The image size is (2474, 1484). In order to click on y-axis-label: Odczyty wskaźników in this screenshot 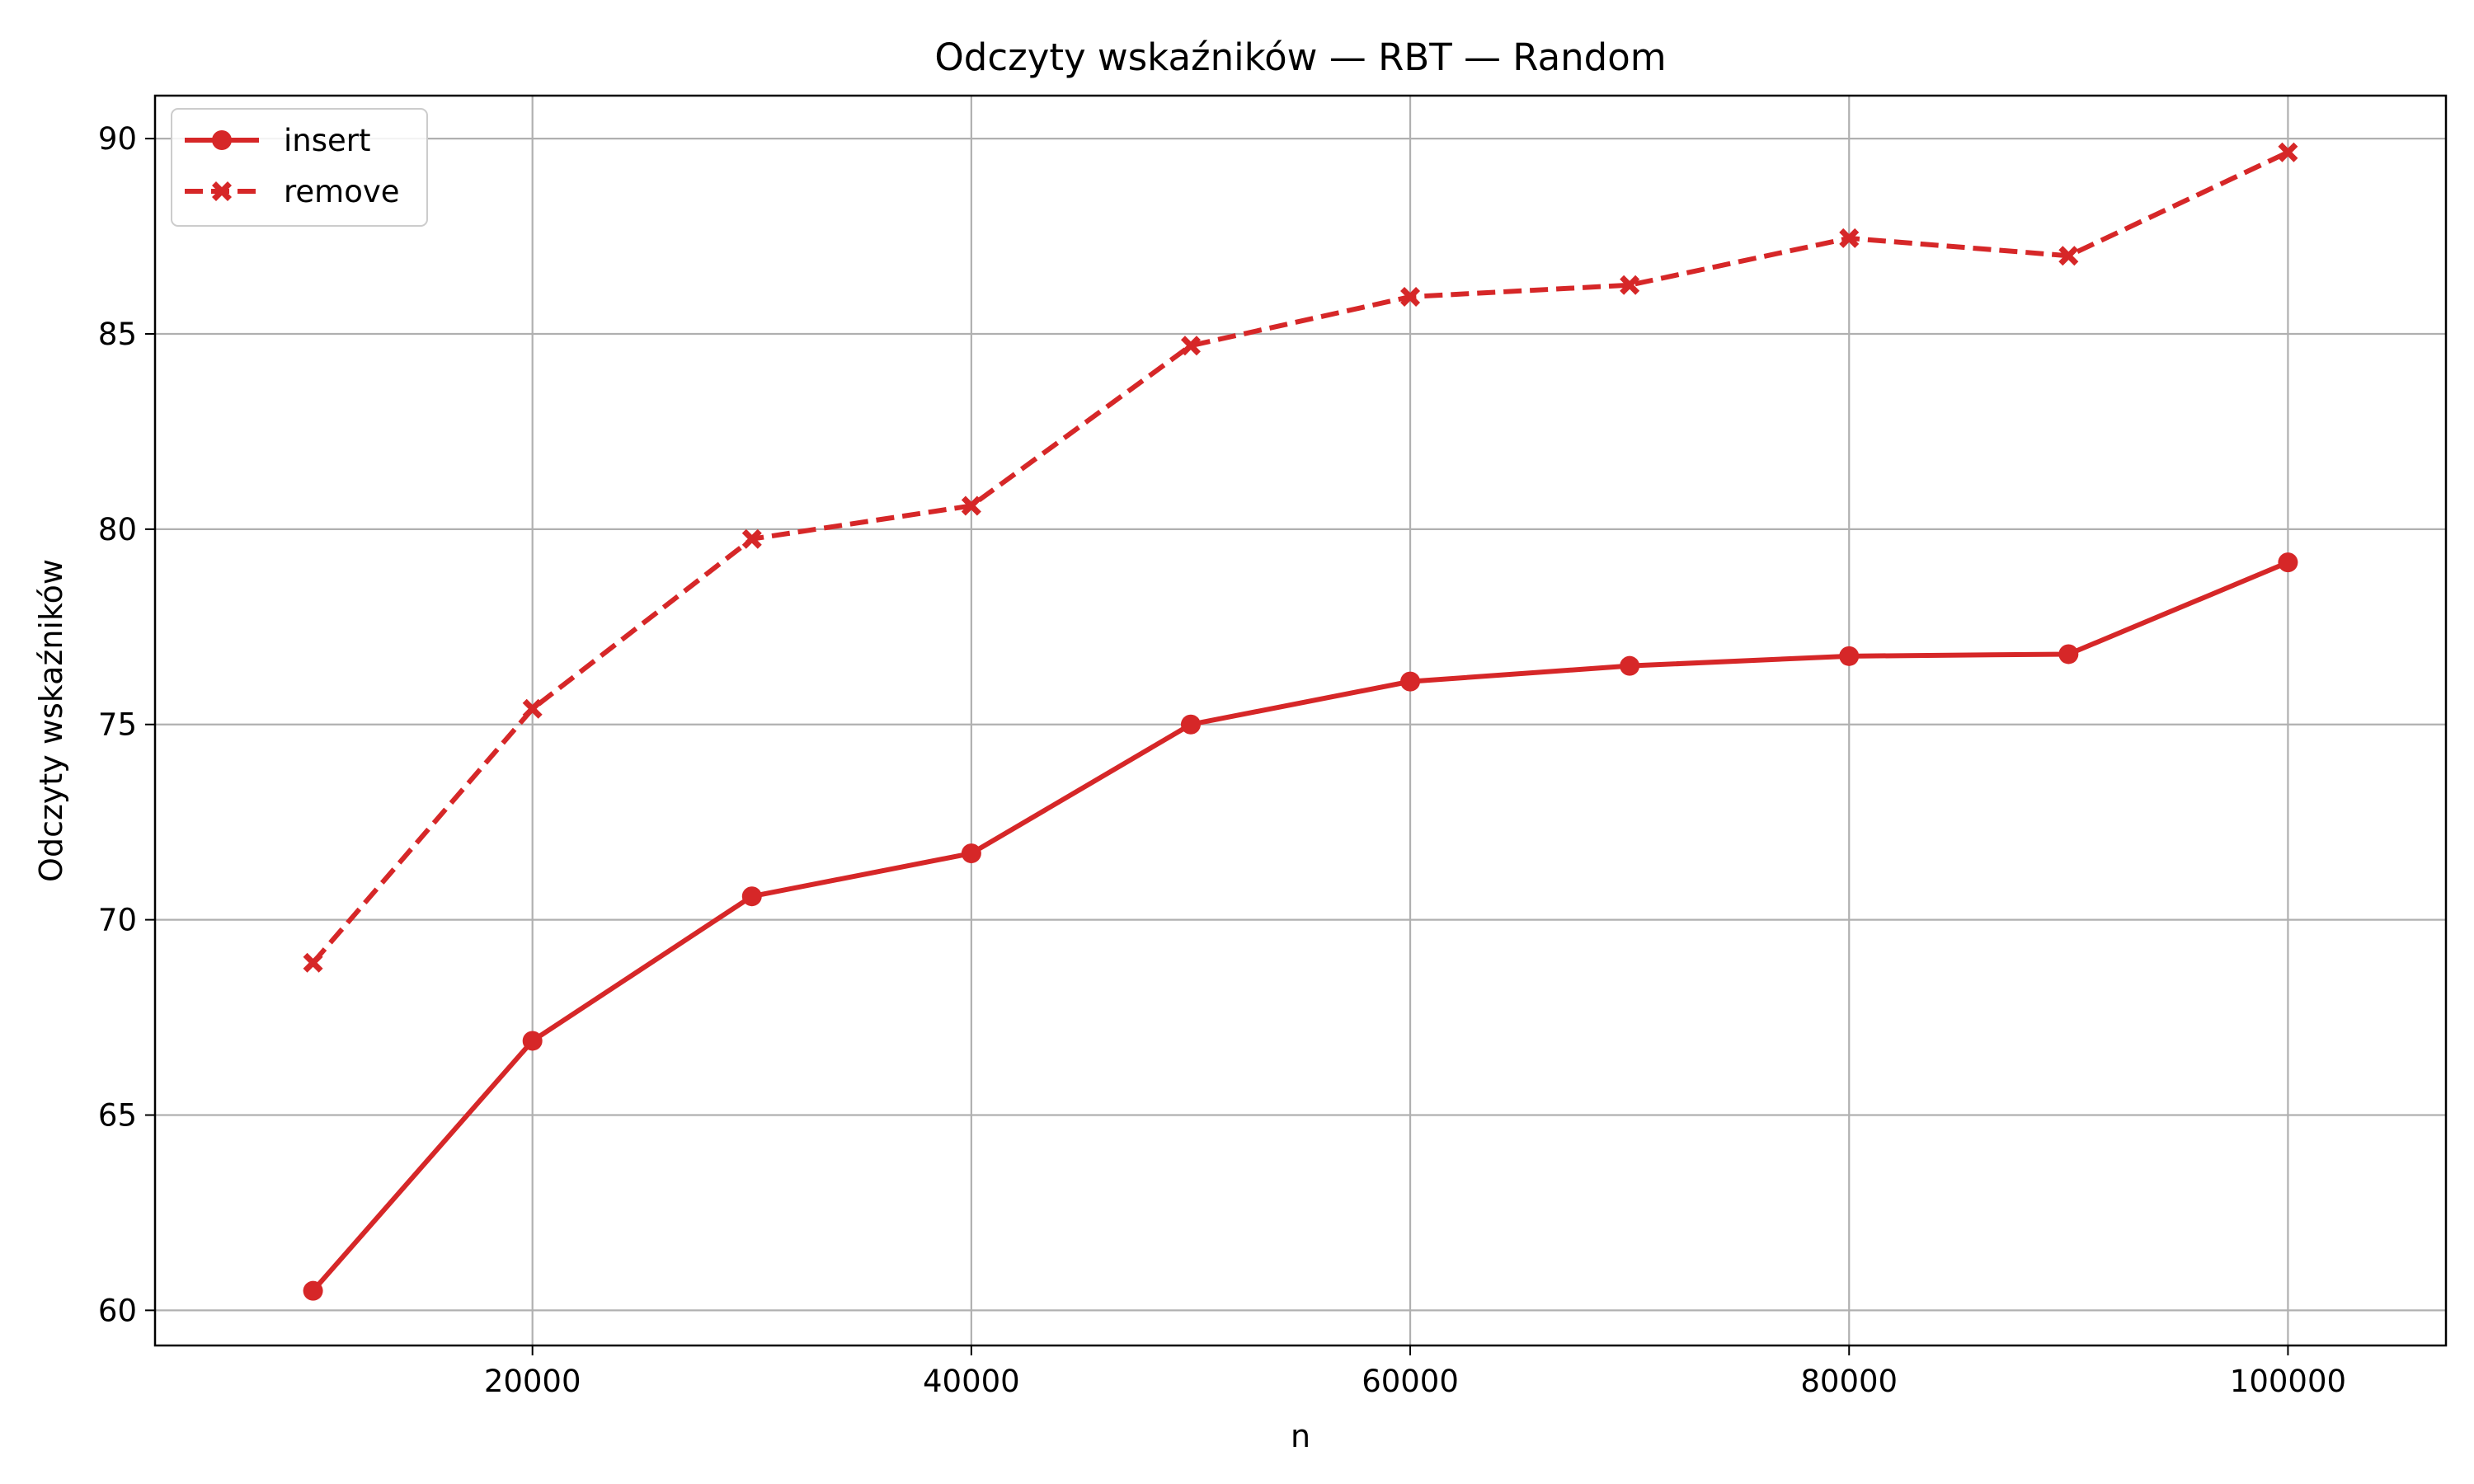, I will do `click(51, 720)`.